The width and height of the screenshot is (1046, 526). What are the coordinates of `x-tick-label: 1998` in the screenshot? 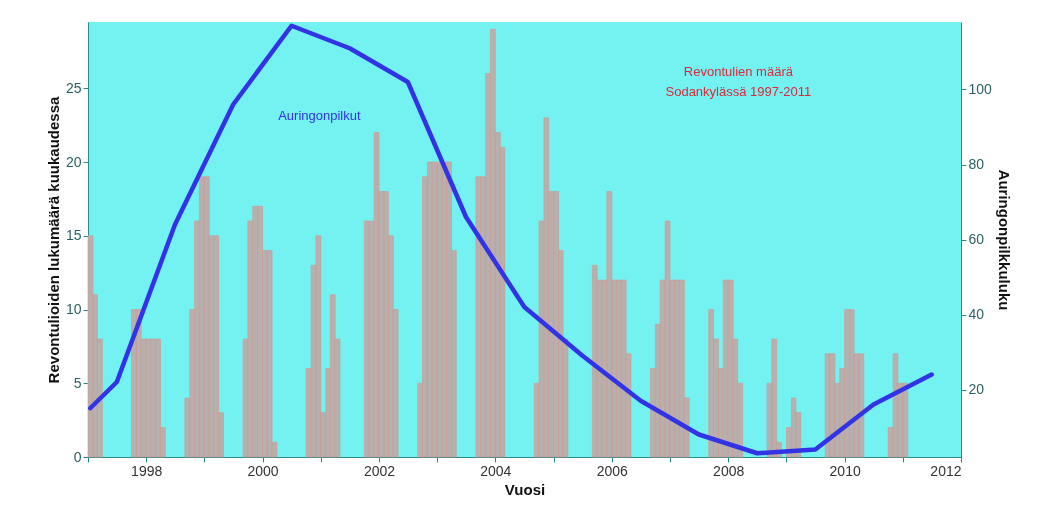 It's located at (147, 470).